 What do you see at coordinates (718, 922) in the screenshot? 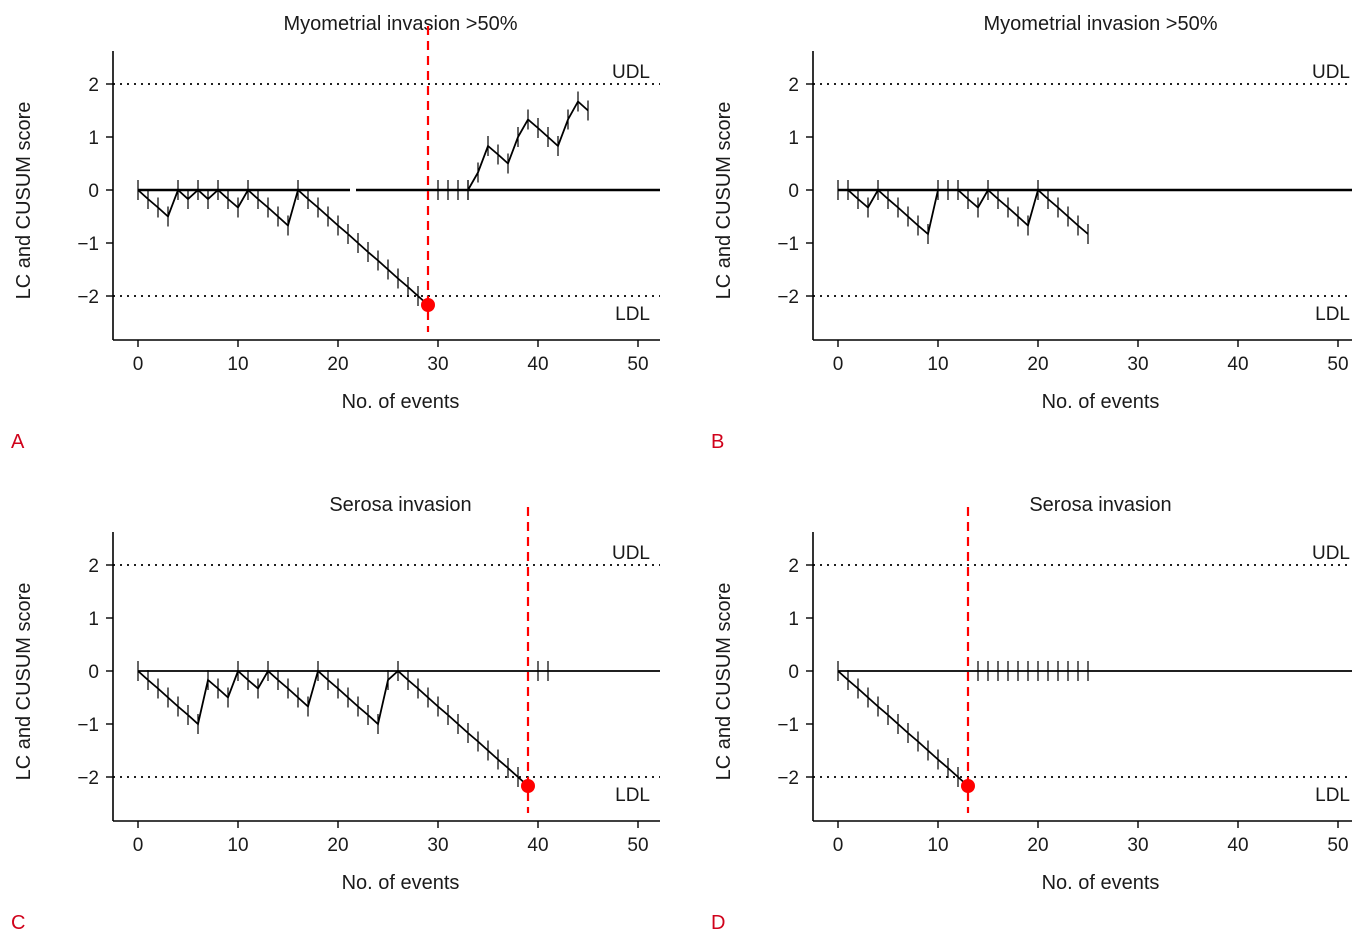
I see `panel-letter: D` at bounding box center [718, 922].